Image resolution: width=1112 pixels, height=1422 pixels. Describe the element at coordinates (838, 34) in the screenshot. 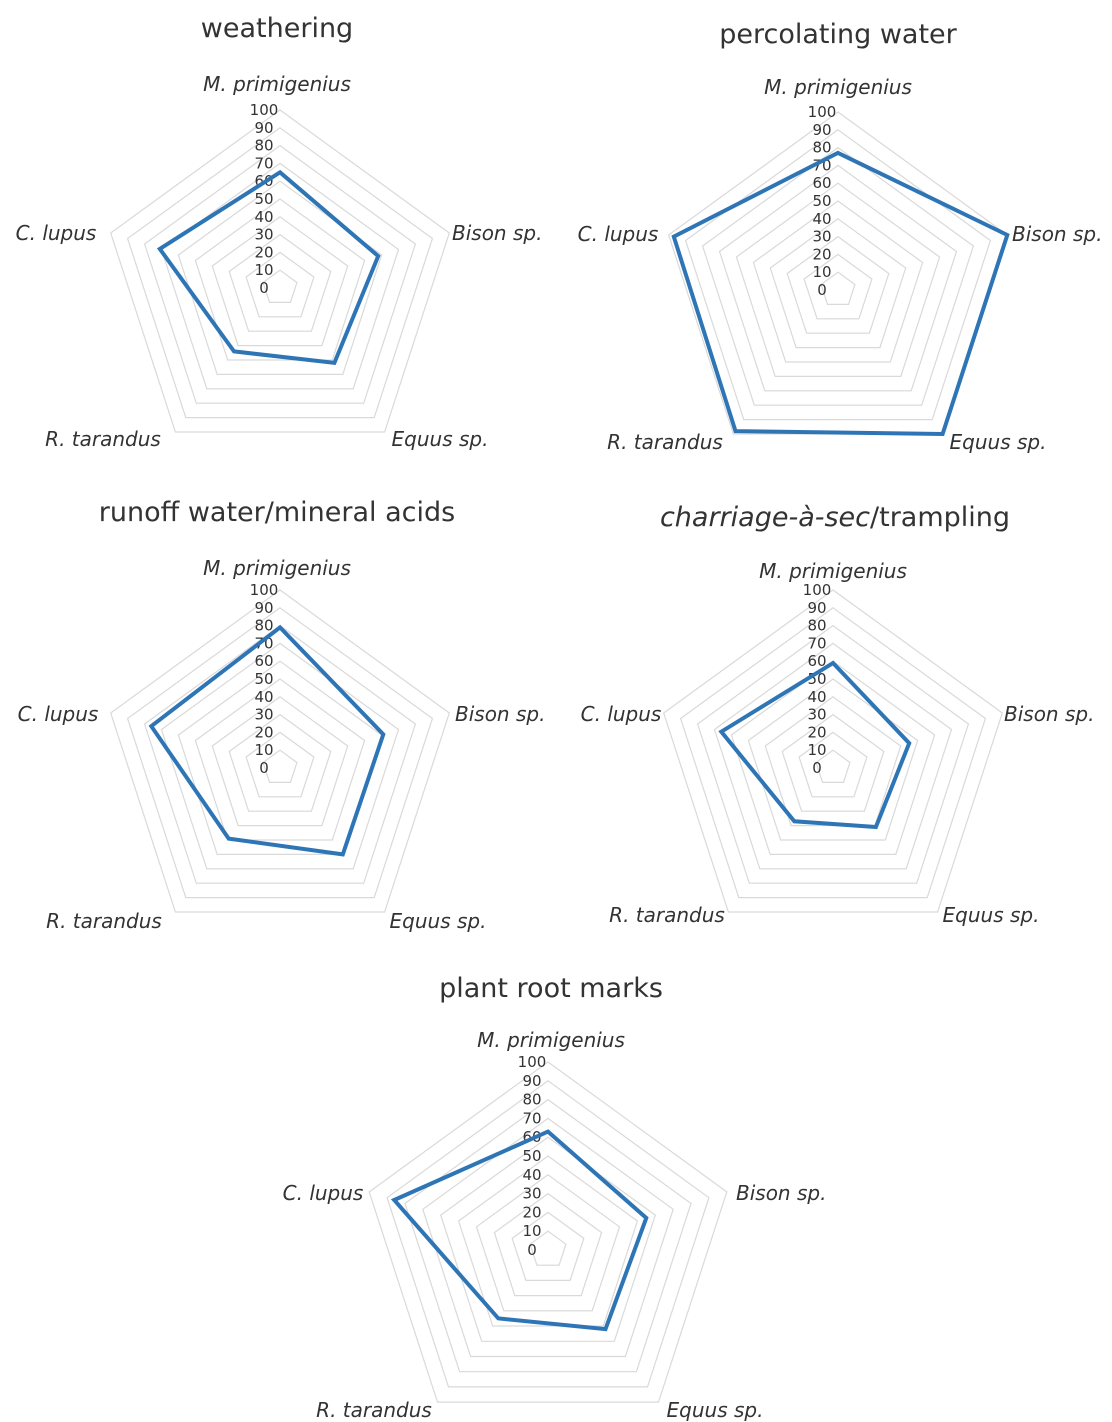

I see `chart-title: percolating water` at that location.